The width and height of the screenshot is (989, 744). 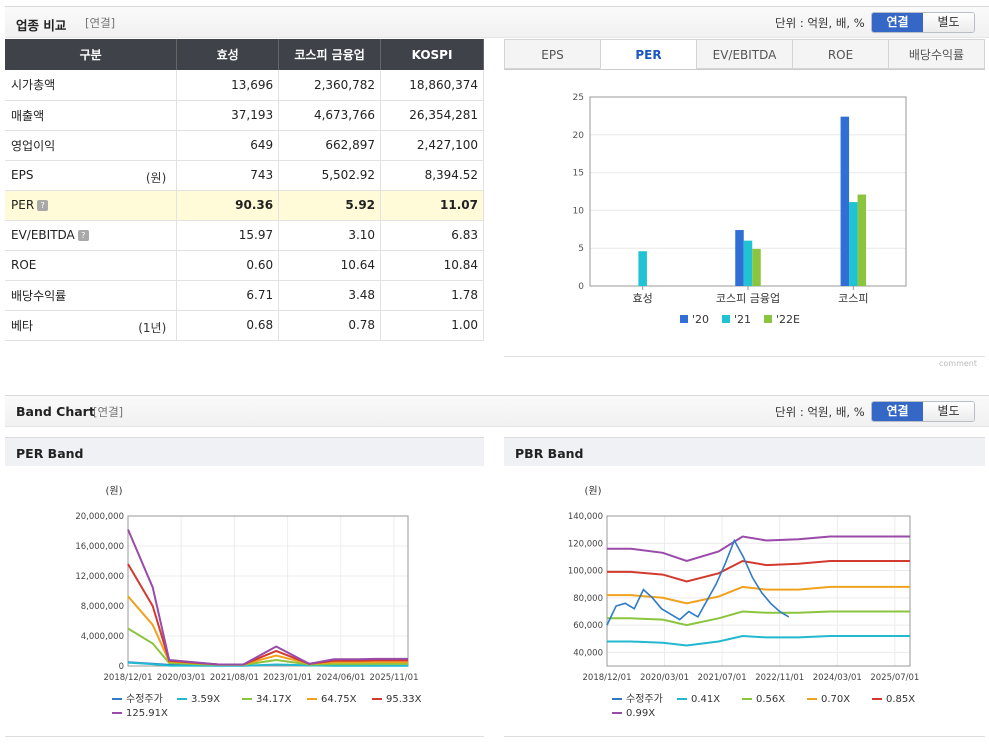 I want to click on value-cell: 3.10, so click(x=330, y=235).